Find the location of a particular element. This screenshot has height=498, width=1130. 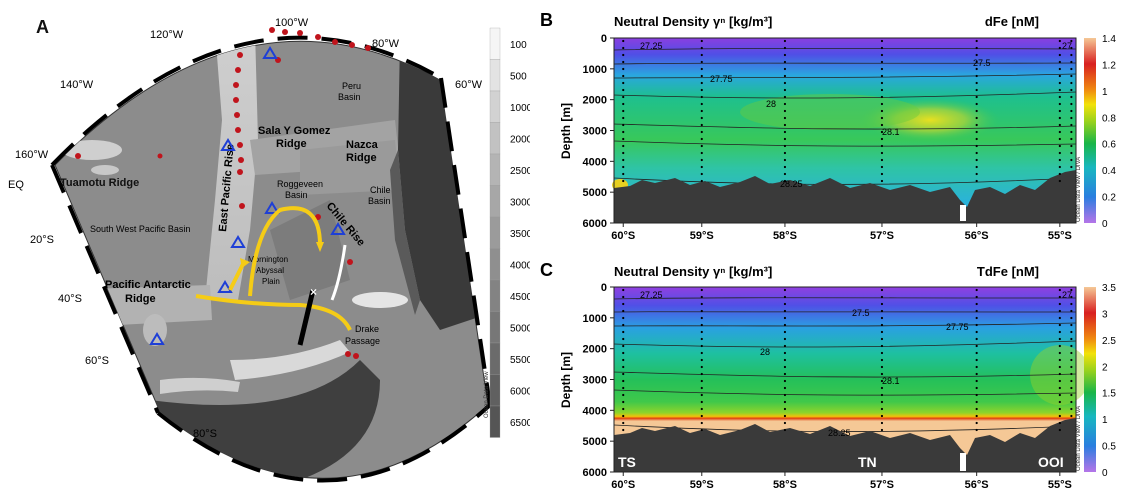

depth-legend-label: 100 m is located at coordinates (520, 45).